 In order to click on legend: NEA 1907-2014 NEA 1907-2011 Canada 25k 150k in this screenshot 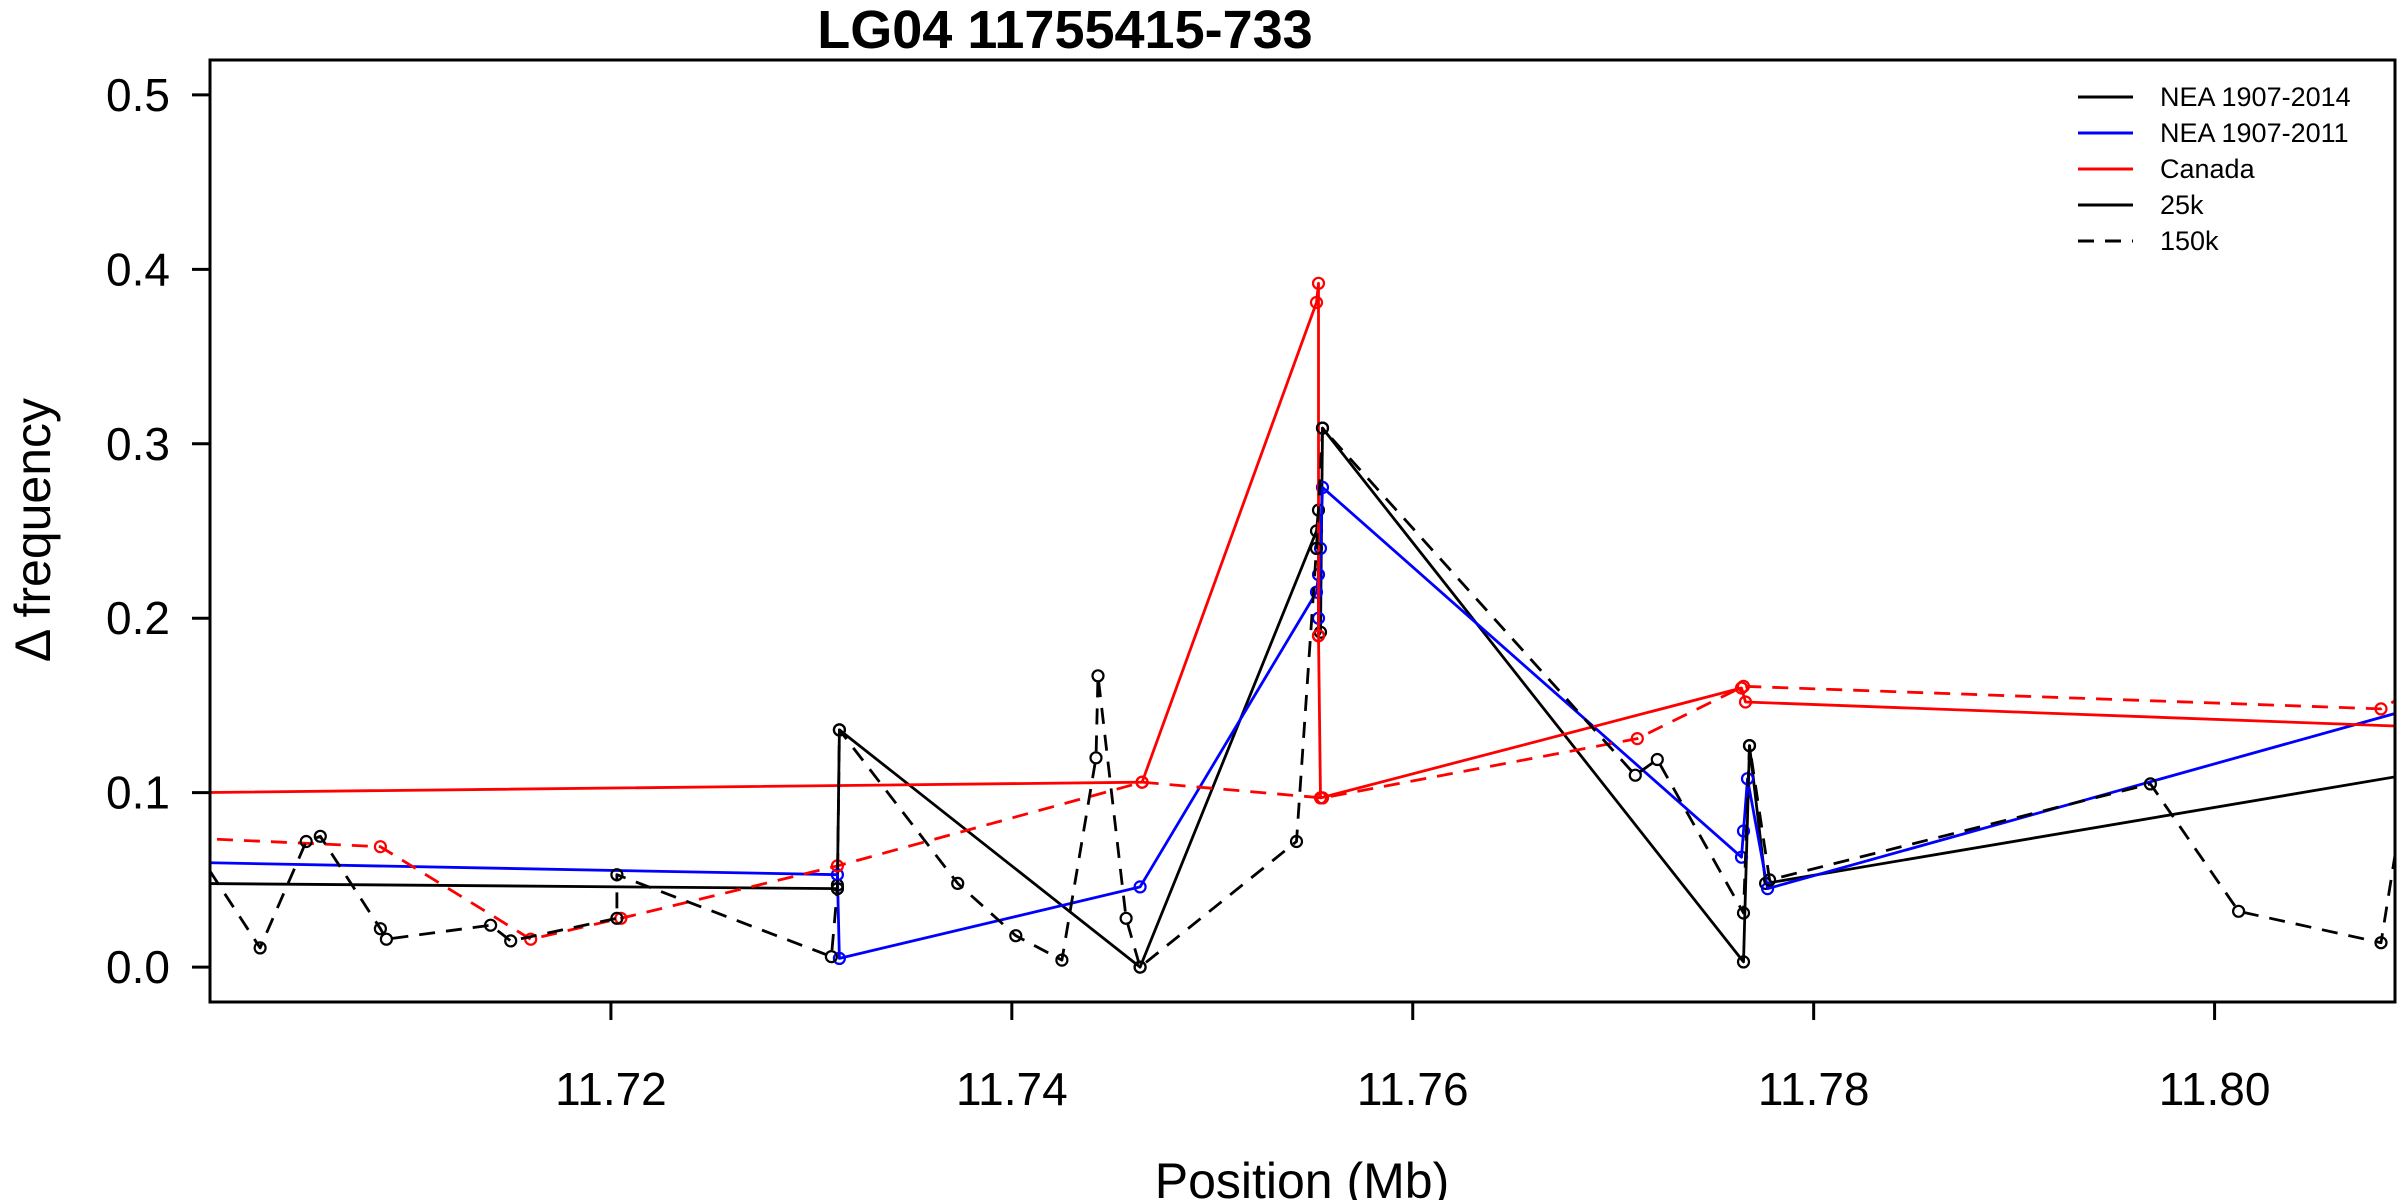, I will do `click(2214, 169)`.